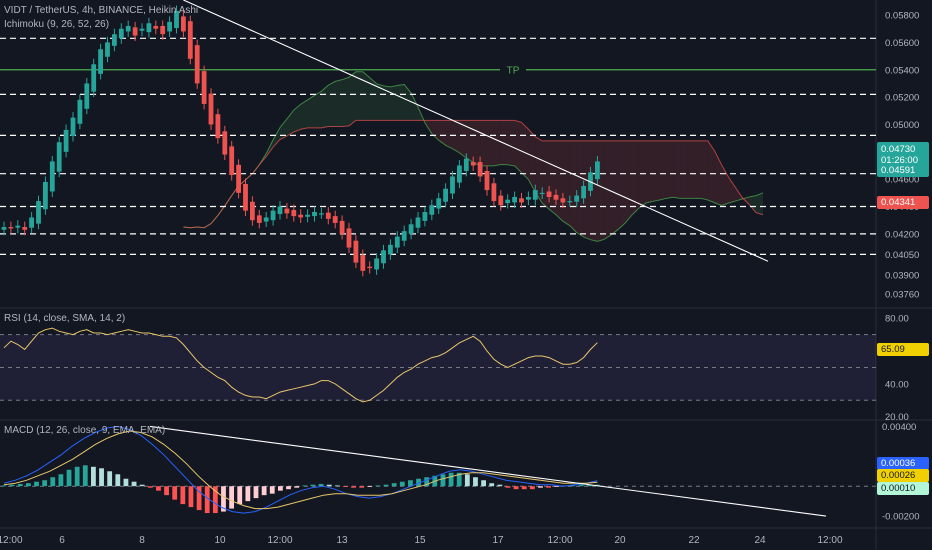  What do you see at coordinates (902, 125) in the screenshot?
I see `price-axis-label: 0.05000` at bounding box center [902, 125].